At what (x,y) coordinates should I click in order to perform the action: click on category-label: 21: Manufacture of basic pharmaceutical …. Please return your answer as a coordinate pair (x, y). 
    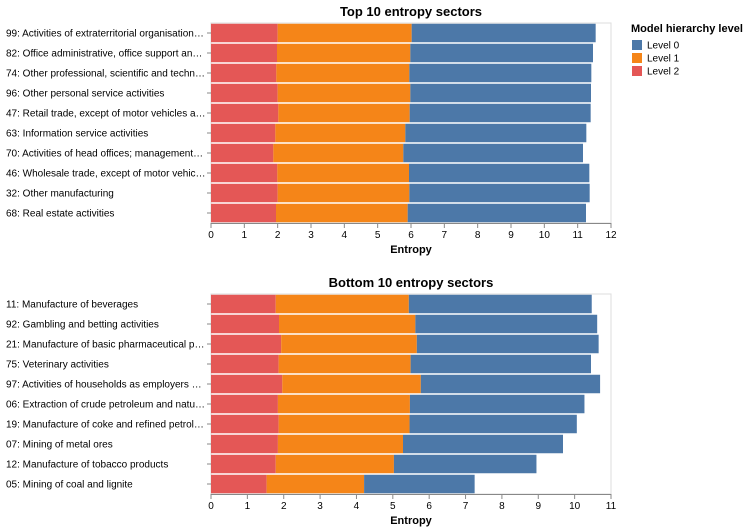
    Looking at the image, I should click on (105, 345).